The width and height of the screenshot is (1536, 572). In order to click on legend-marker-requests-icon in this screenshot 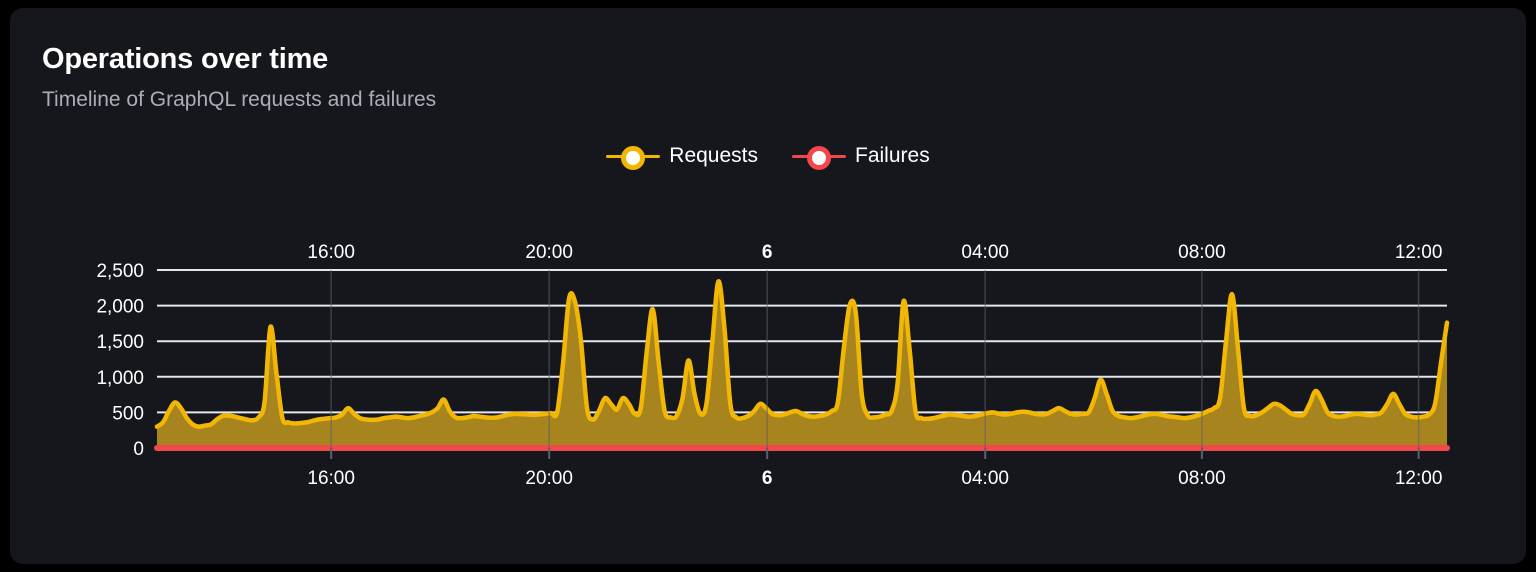, I will do `click(633, 157)`.